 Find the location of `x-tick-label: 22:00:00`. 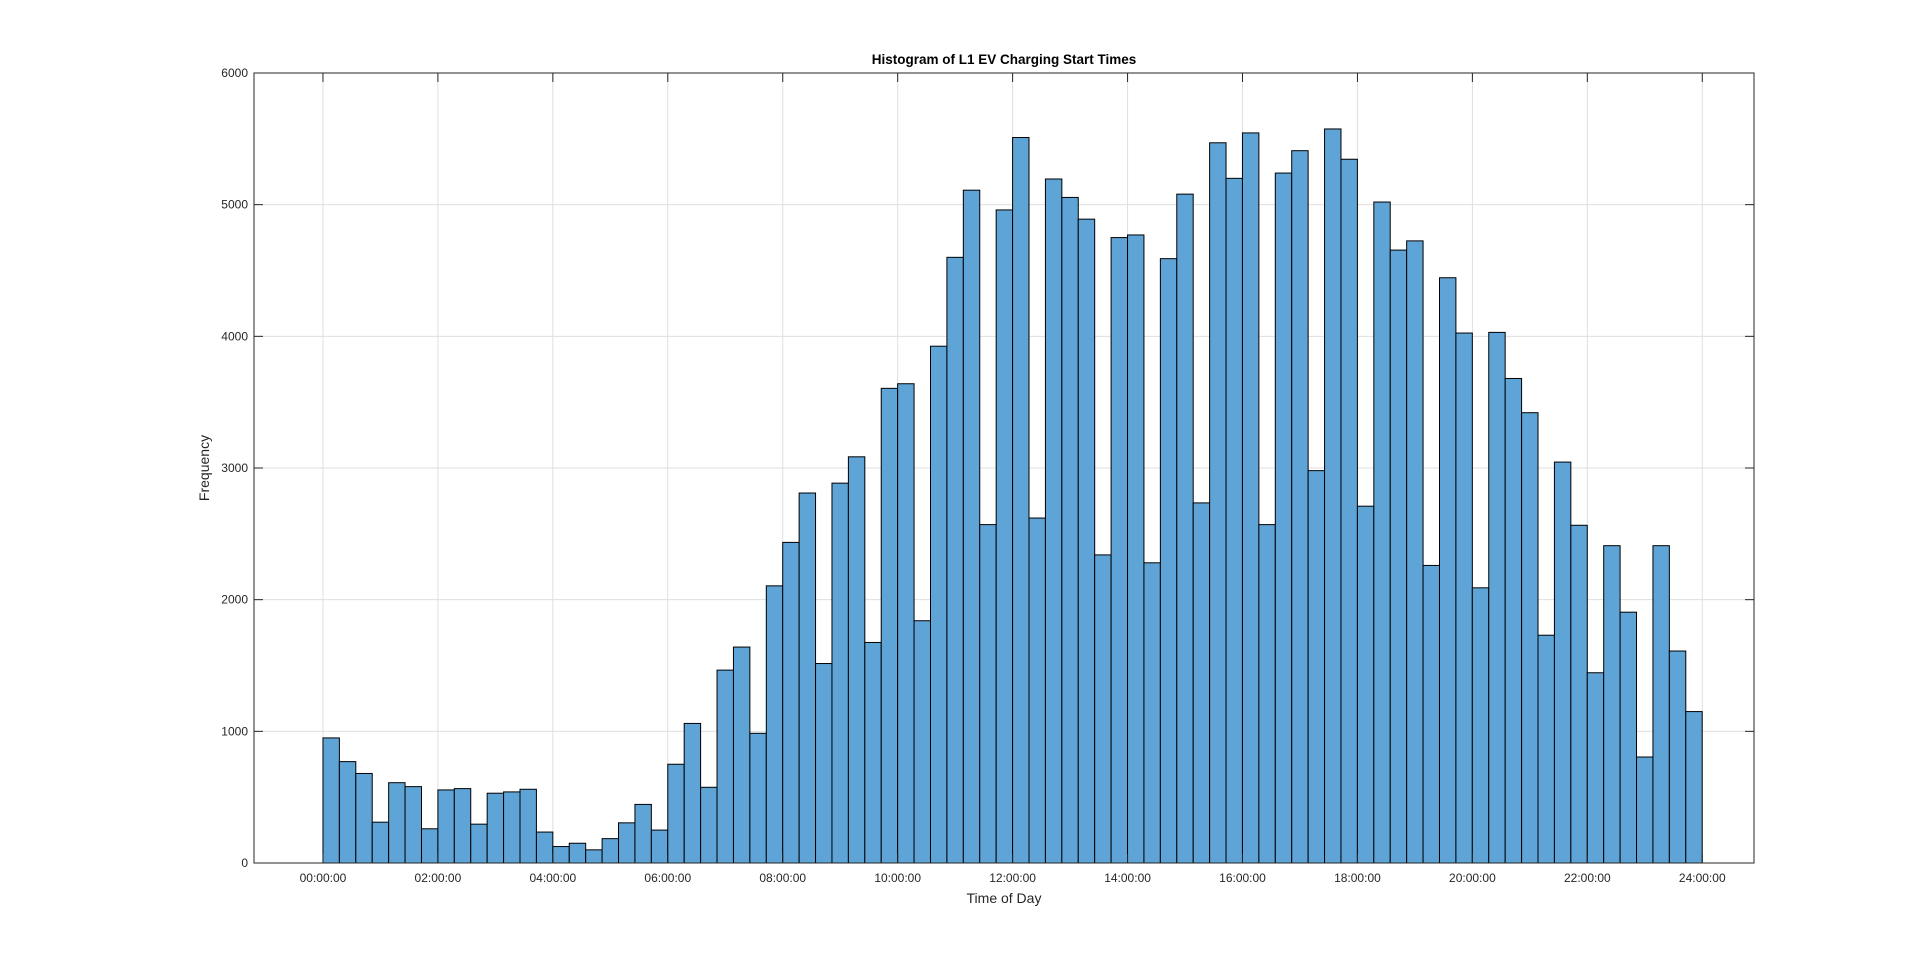

x-tick-label: 22:00:00 is located at coordinates (1587, 878).